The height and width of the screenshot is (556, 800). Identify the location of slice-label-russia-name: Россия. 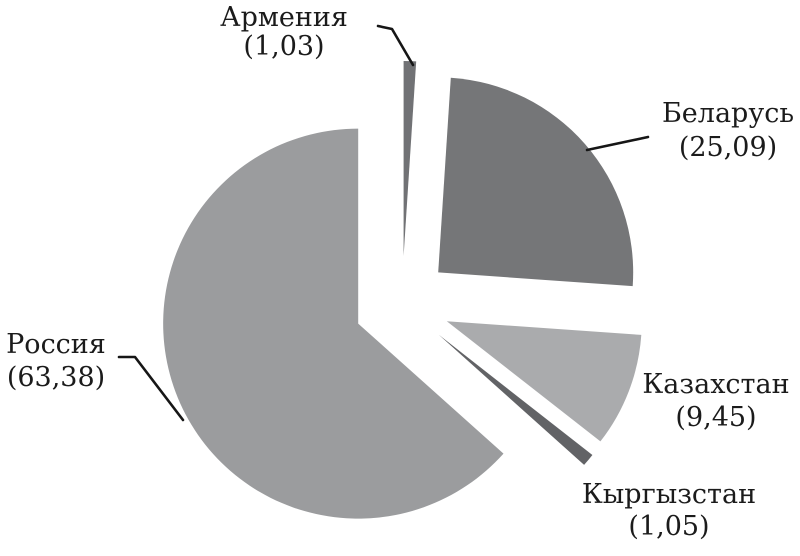
(56, 344).